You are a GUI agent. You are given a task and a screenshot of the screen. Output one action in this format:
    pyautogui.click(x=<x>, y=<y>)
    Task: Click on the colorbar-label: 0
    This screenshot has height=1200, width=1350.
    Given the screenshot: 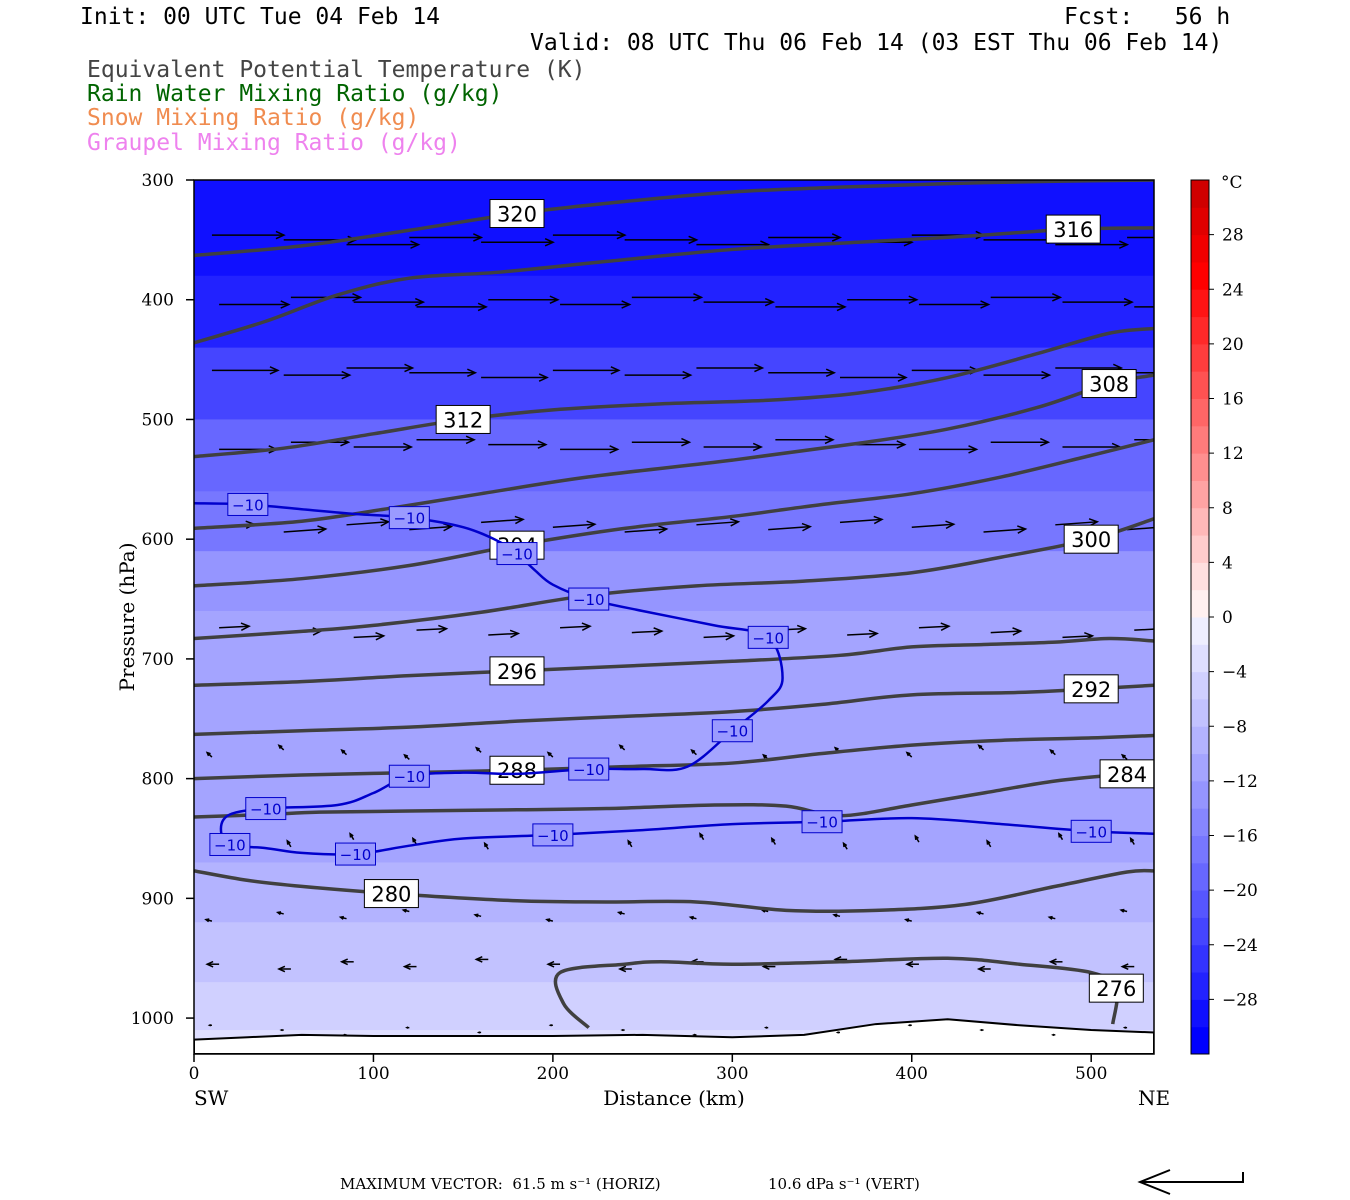 What is the action you would take?
    pyautogui.click(x=1227, y=618)
    